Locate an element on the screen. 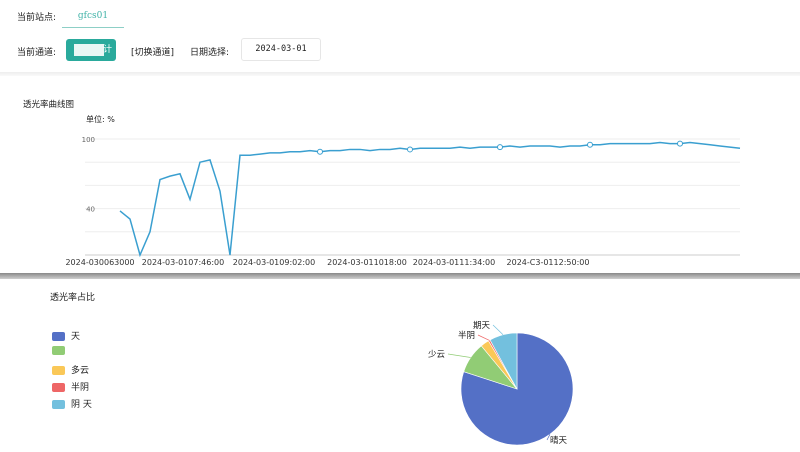 This screenshot has height=452, width=800. section-separator is located at coordinates (400, 276).